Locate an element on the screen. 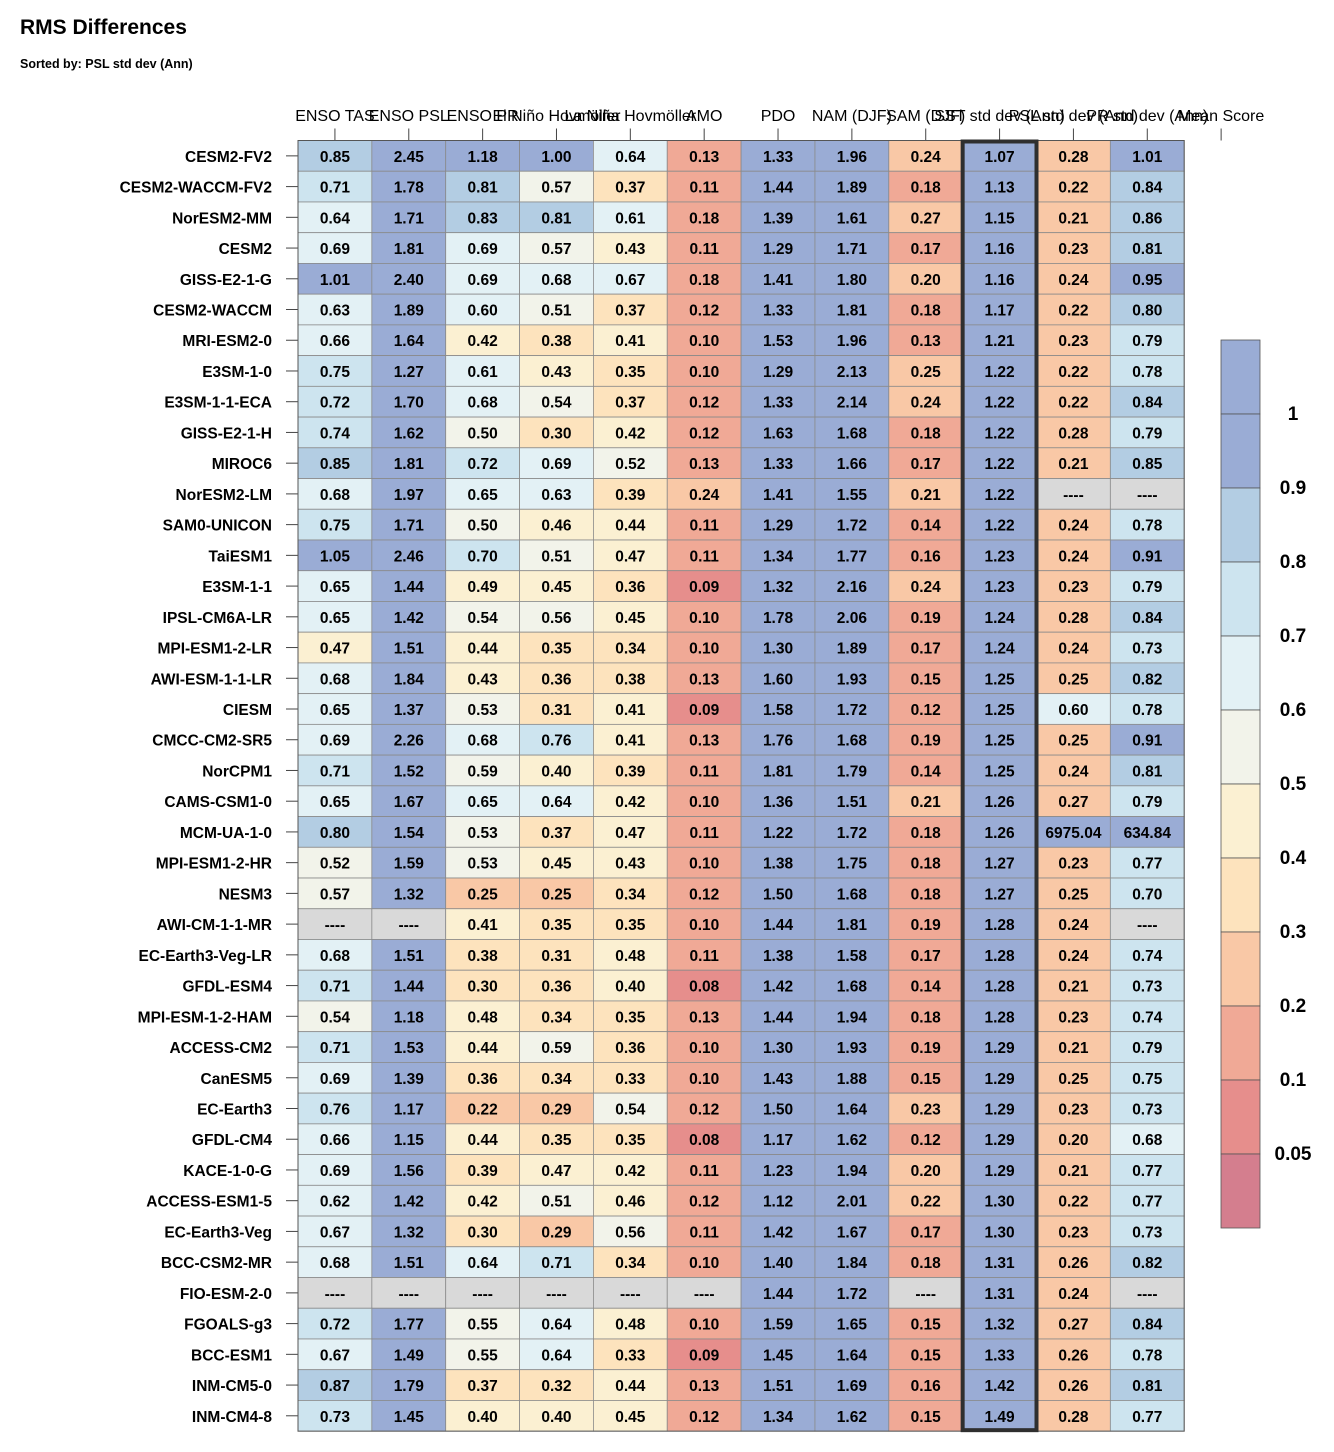 This screenshot has width=1334, height=1452. cell-value-label: 0.28 is located at coordinates (1073, 433).